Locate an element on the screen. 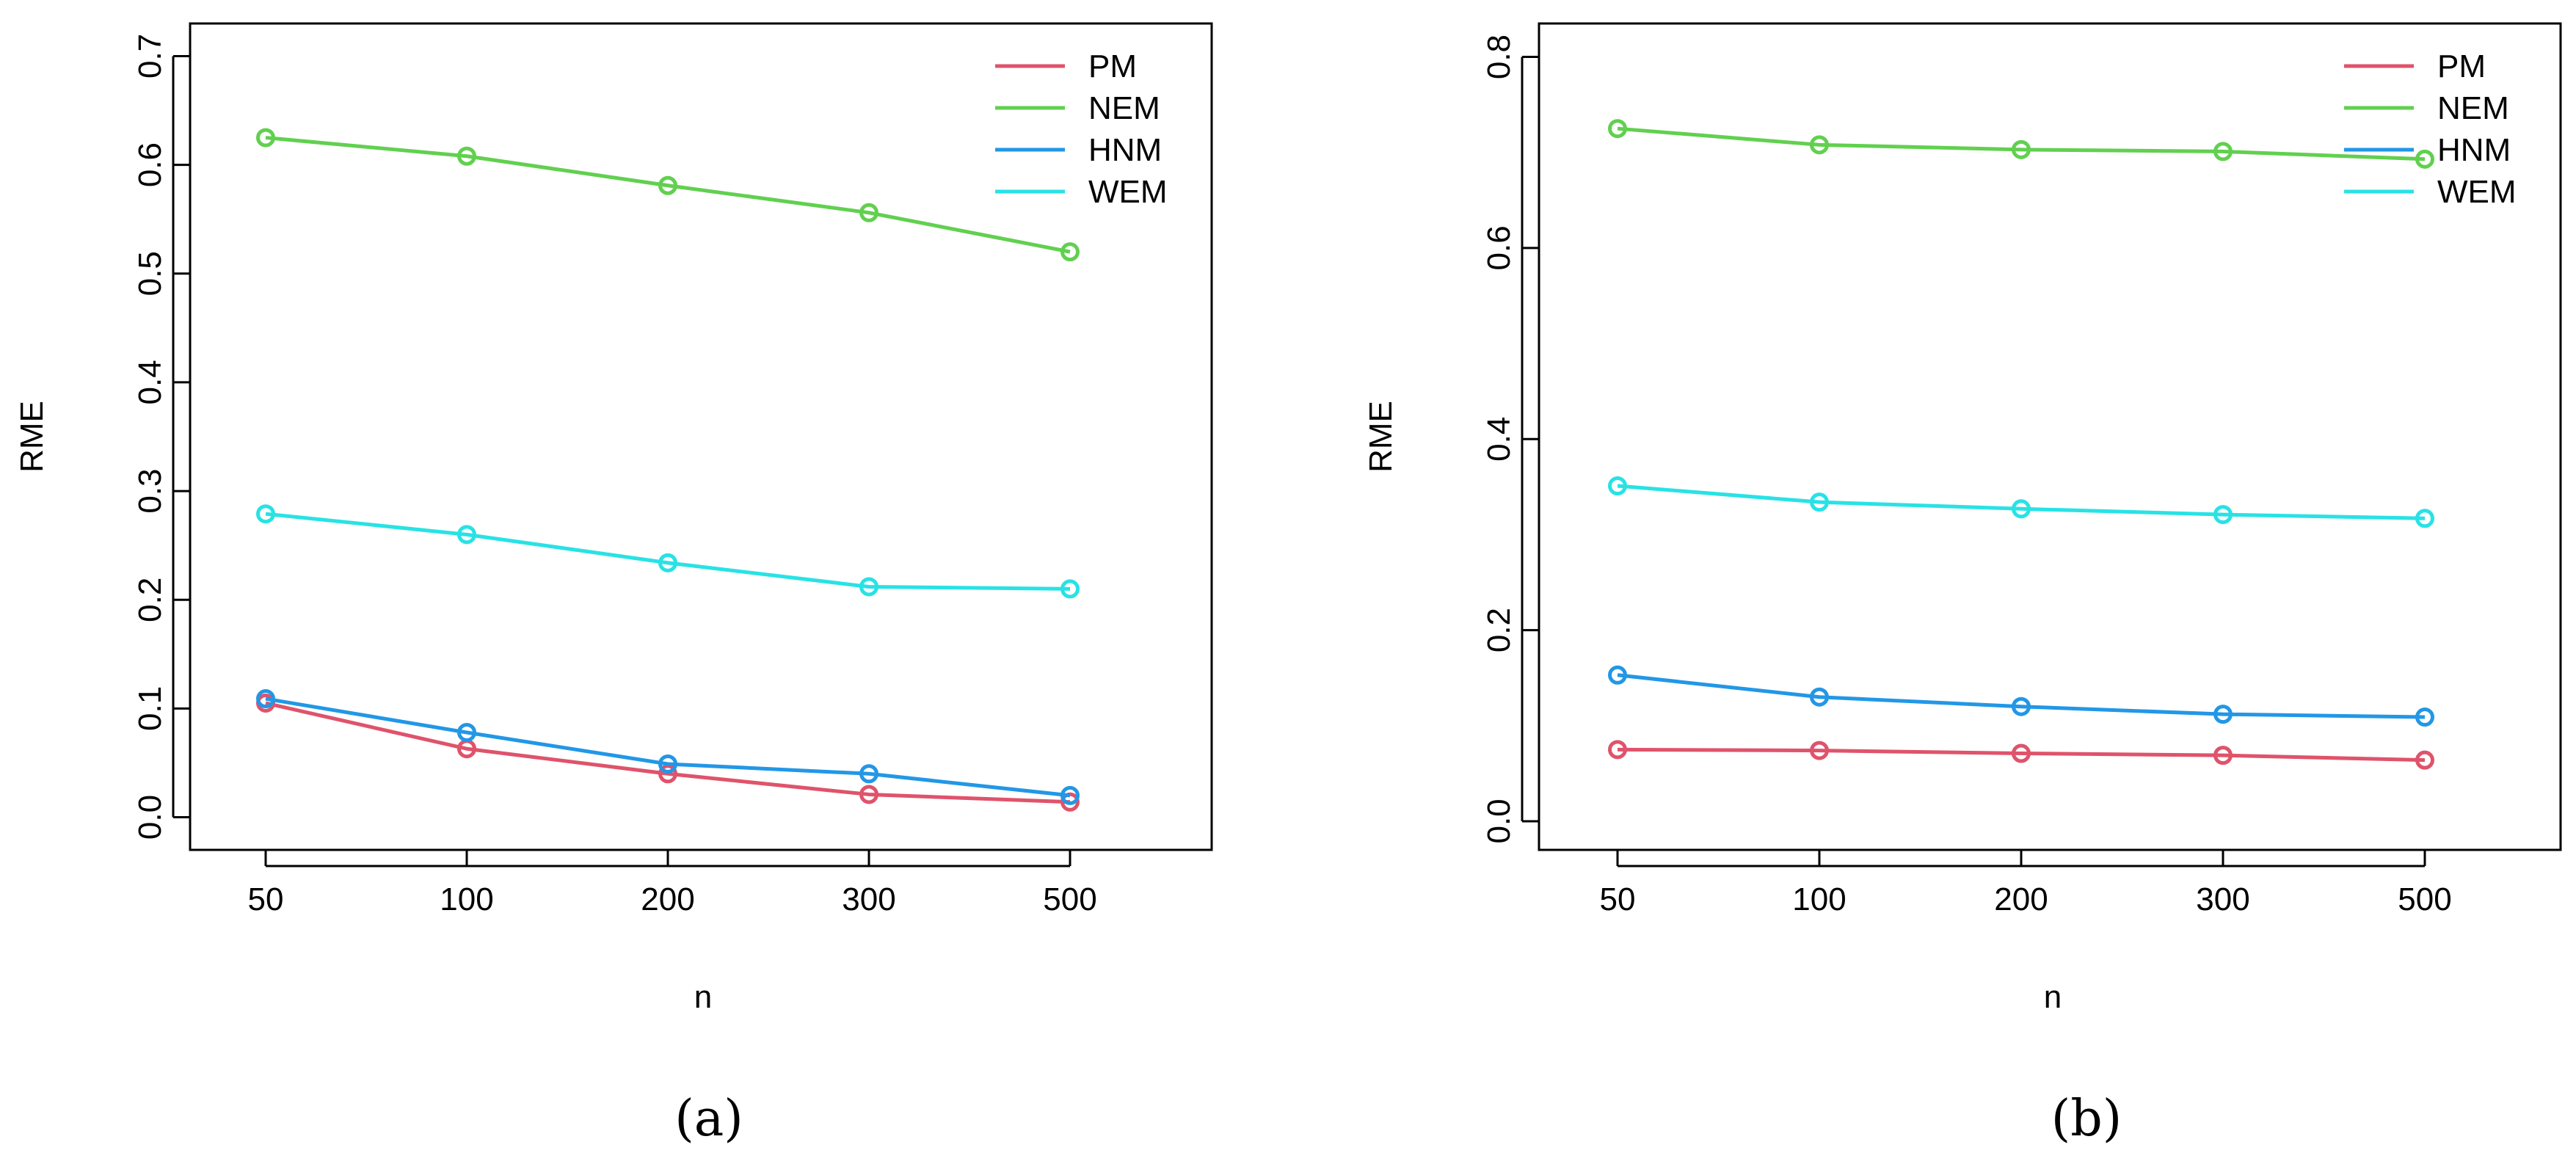 Image resolution: width=2576 pixels, height=1164 pixels. y-tick-label: 0.7 is located at coordinates (150, 56).